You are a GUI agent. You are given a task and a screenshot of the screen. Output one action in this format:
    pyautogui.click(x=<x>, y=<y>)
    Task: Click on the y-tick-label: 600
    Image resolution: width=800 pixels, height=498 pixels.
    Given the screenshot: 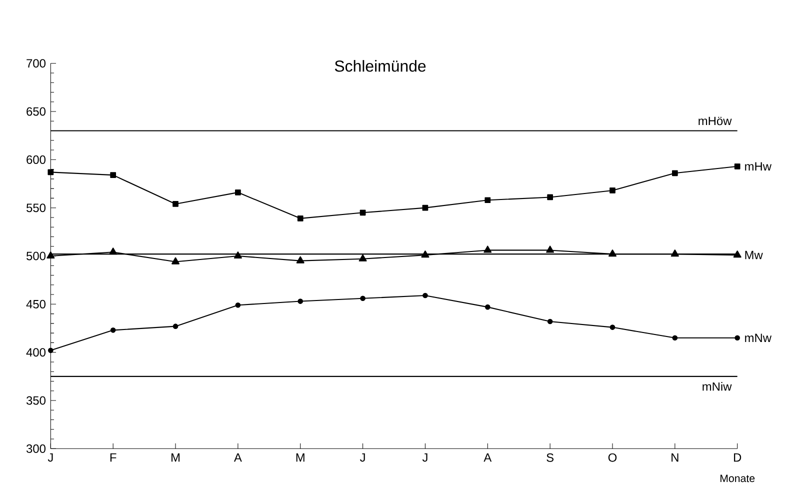 What is the action you would take?
    pyautogui.click(x=36, y=159)
    